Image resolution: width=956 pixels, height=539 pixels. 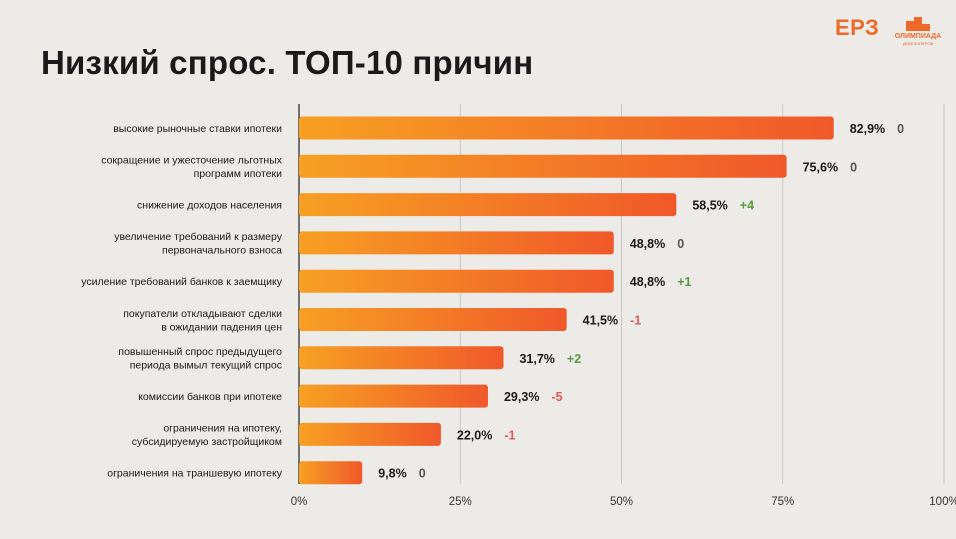 I want to click on change-label: +4, so click(x=747, y=206).